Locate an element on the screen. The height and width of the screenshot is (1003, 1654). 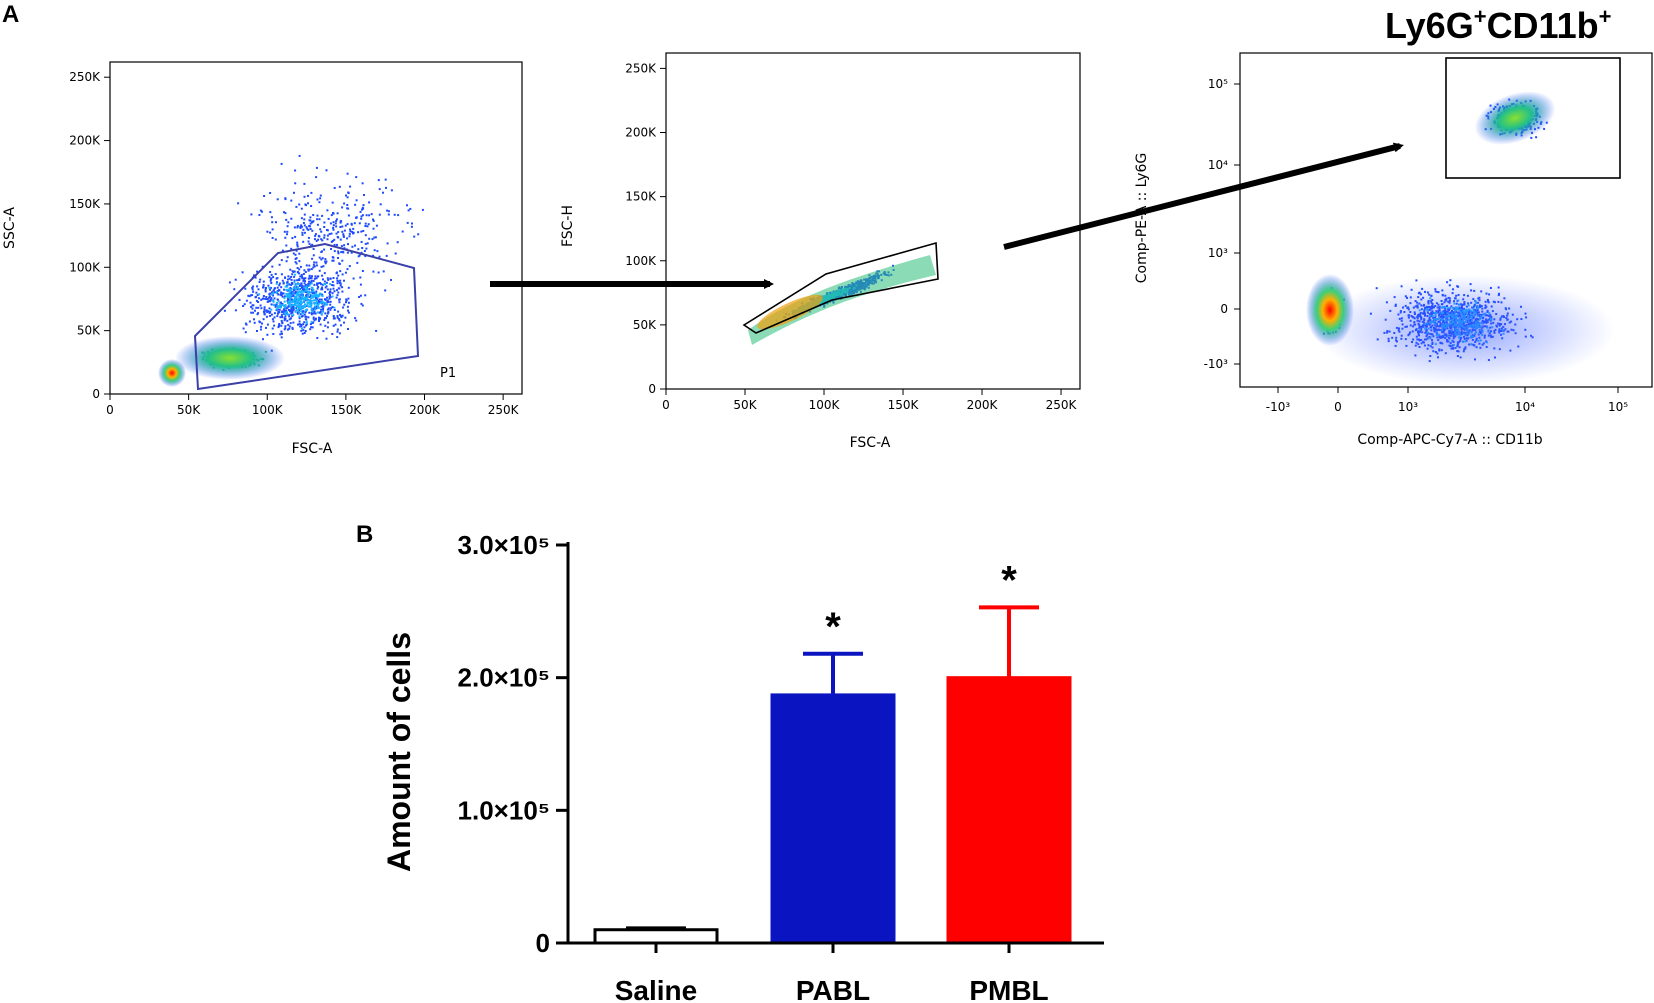
panel-label-b: B is located at coordinates (364, 534).